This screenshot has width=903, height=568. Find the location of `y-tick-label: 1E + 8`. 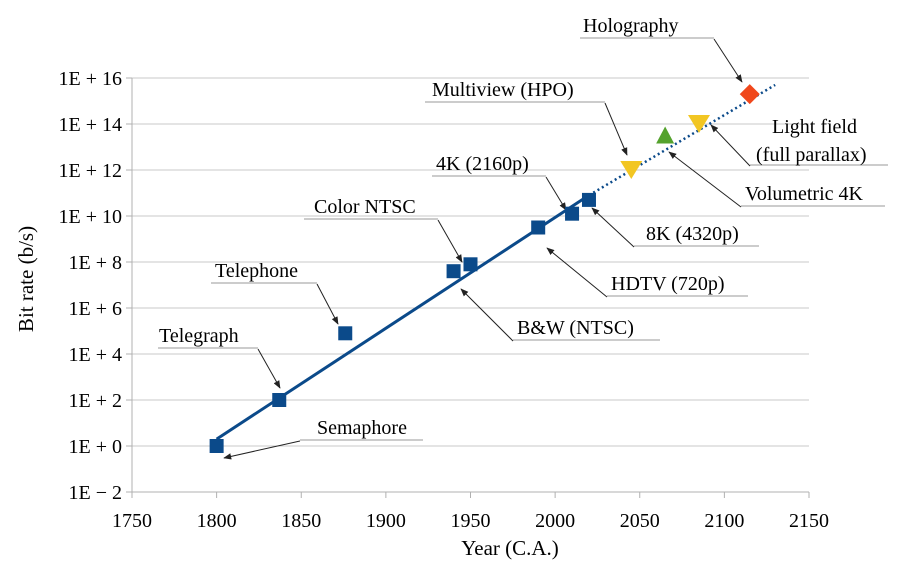

y-tick-label: 1E + 8 is located at coordinates (96, 263).